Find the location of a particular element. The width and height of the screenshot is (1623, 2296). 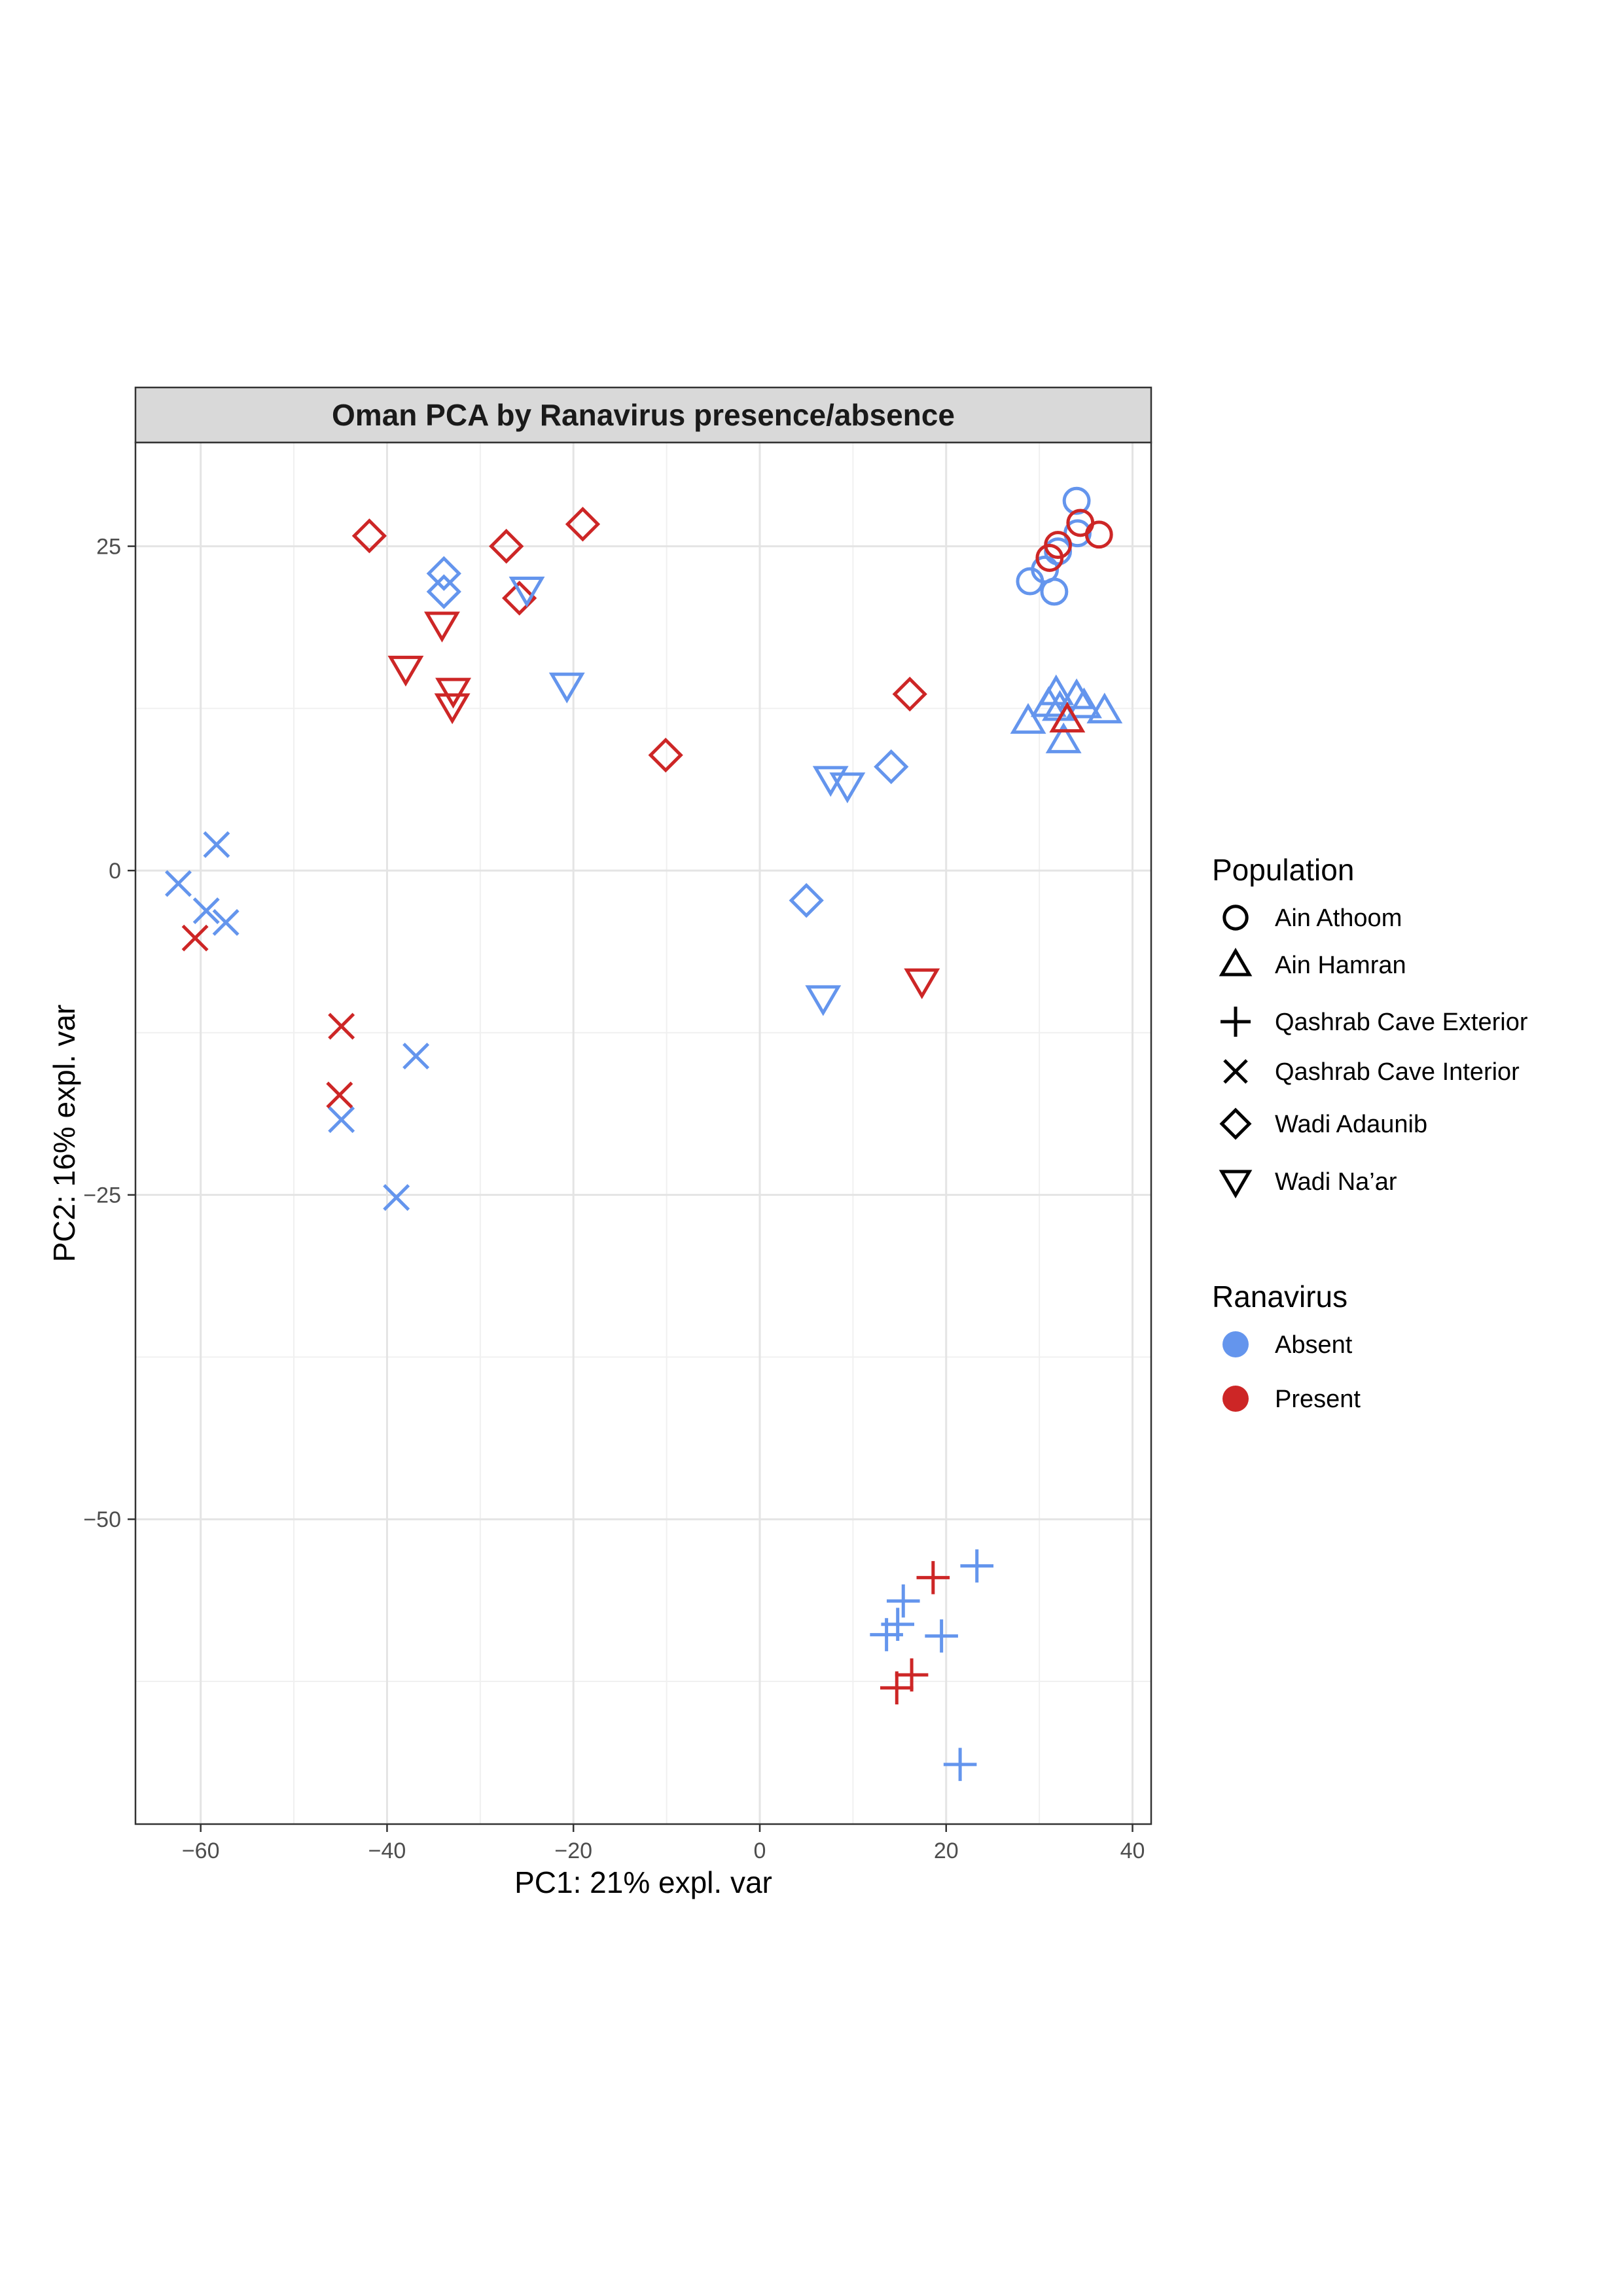

legend-label-population: Wadi Na’ar is located at coordinates (1336, 1182).